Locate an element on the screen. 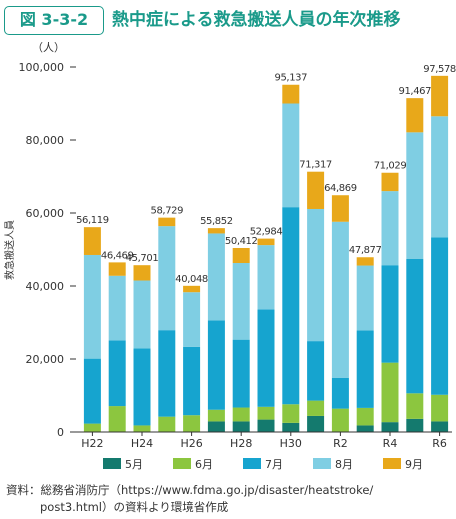 The height and width of the screenshot is (519, 456). figure-number-badge: 図 3-3-2 is located at coordinates (54, 20).